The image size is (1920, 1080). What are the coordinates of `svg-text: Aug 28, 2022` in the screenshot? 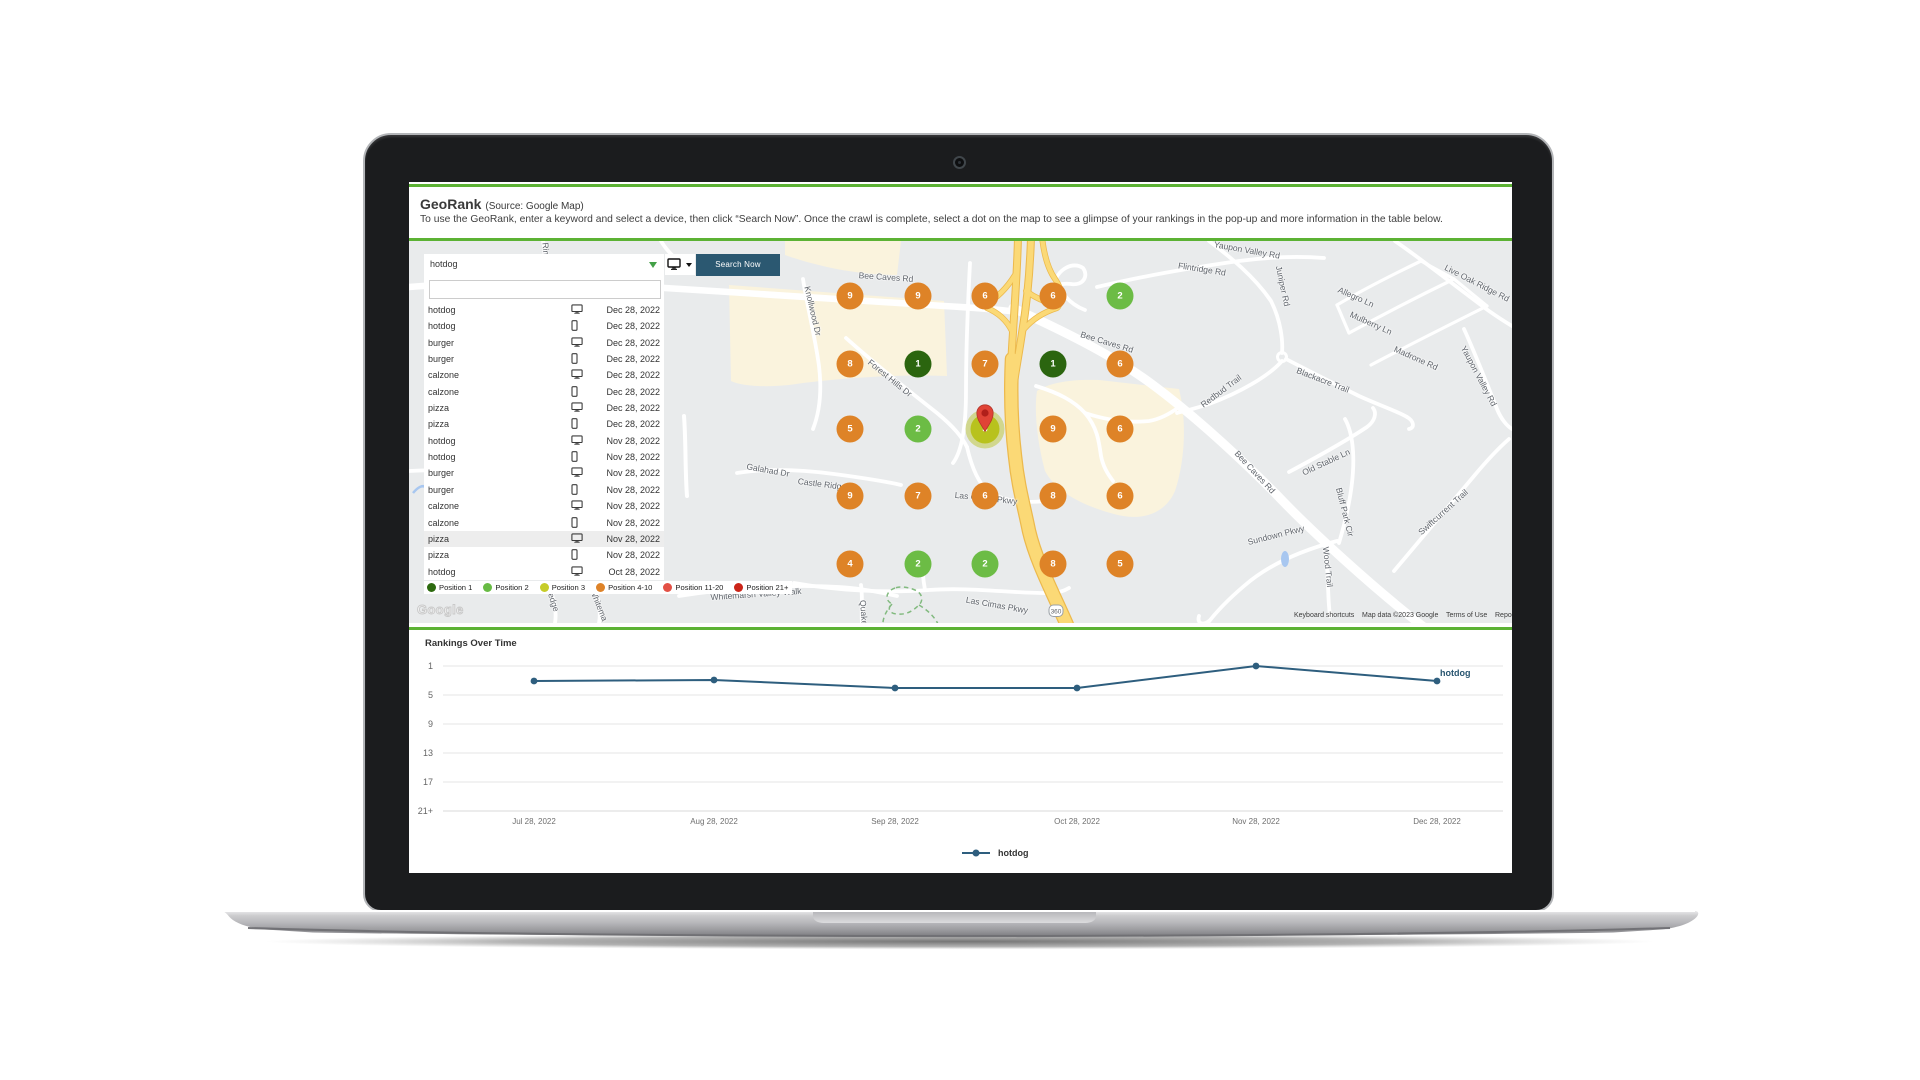 It's located at (714, 821).